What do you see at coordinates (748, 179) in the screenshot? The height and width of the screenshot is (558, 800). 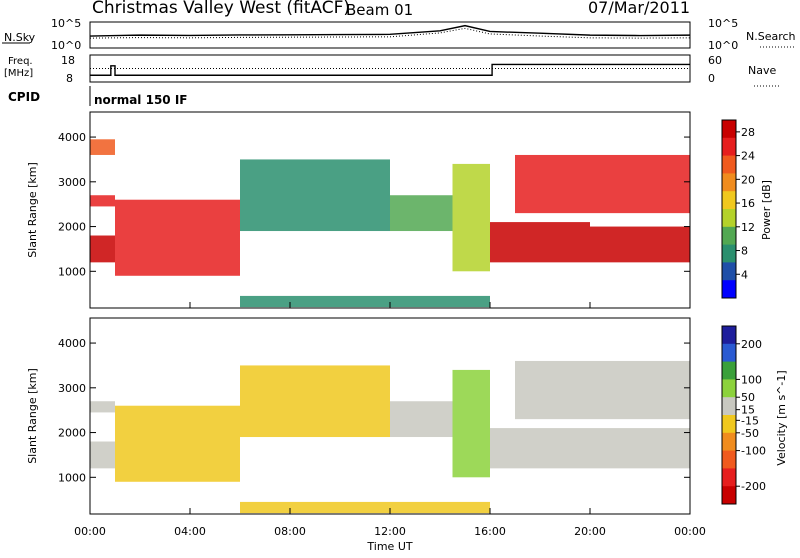 I see `colorbar-tick-label-20: 20` at bounding box center [748, 179].